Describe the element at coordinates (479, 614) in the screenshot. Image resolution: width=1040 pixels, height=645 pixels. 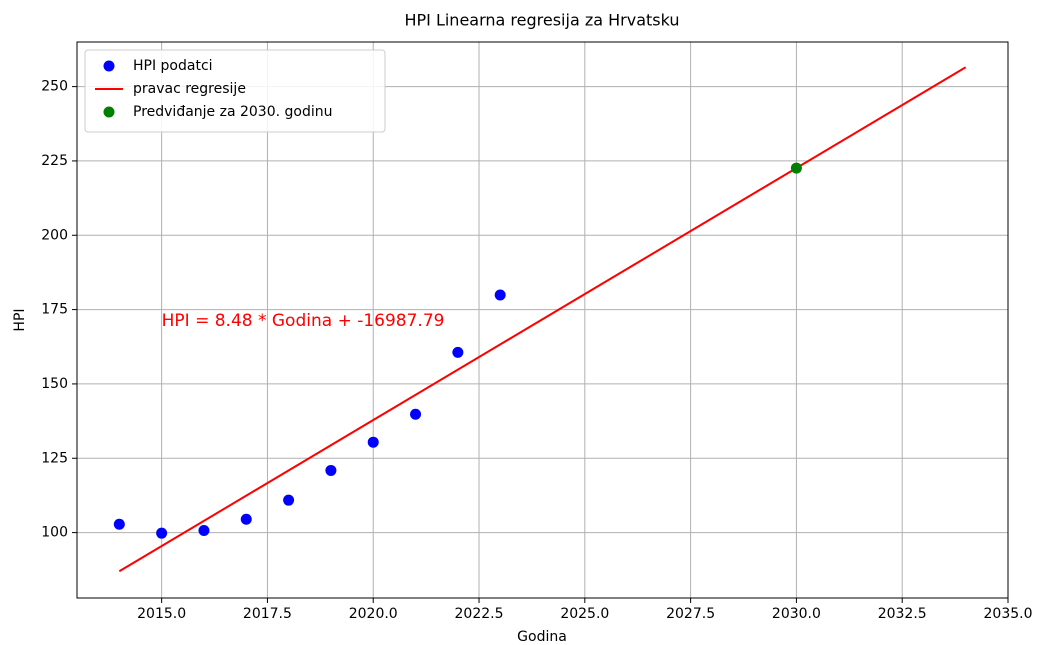
I see `x-tick-label: 2022.5` at that location.